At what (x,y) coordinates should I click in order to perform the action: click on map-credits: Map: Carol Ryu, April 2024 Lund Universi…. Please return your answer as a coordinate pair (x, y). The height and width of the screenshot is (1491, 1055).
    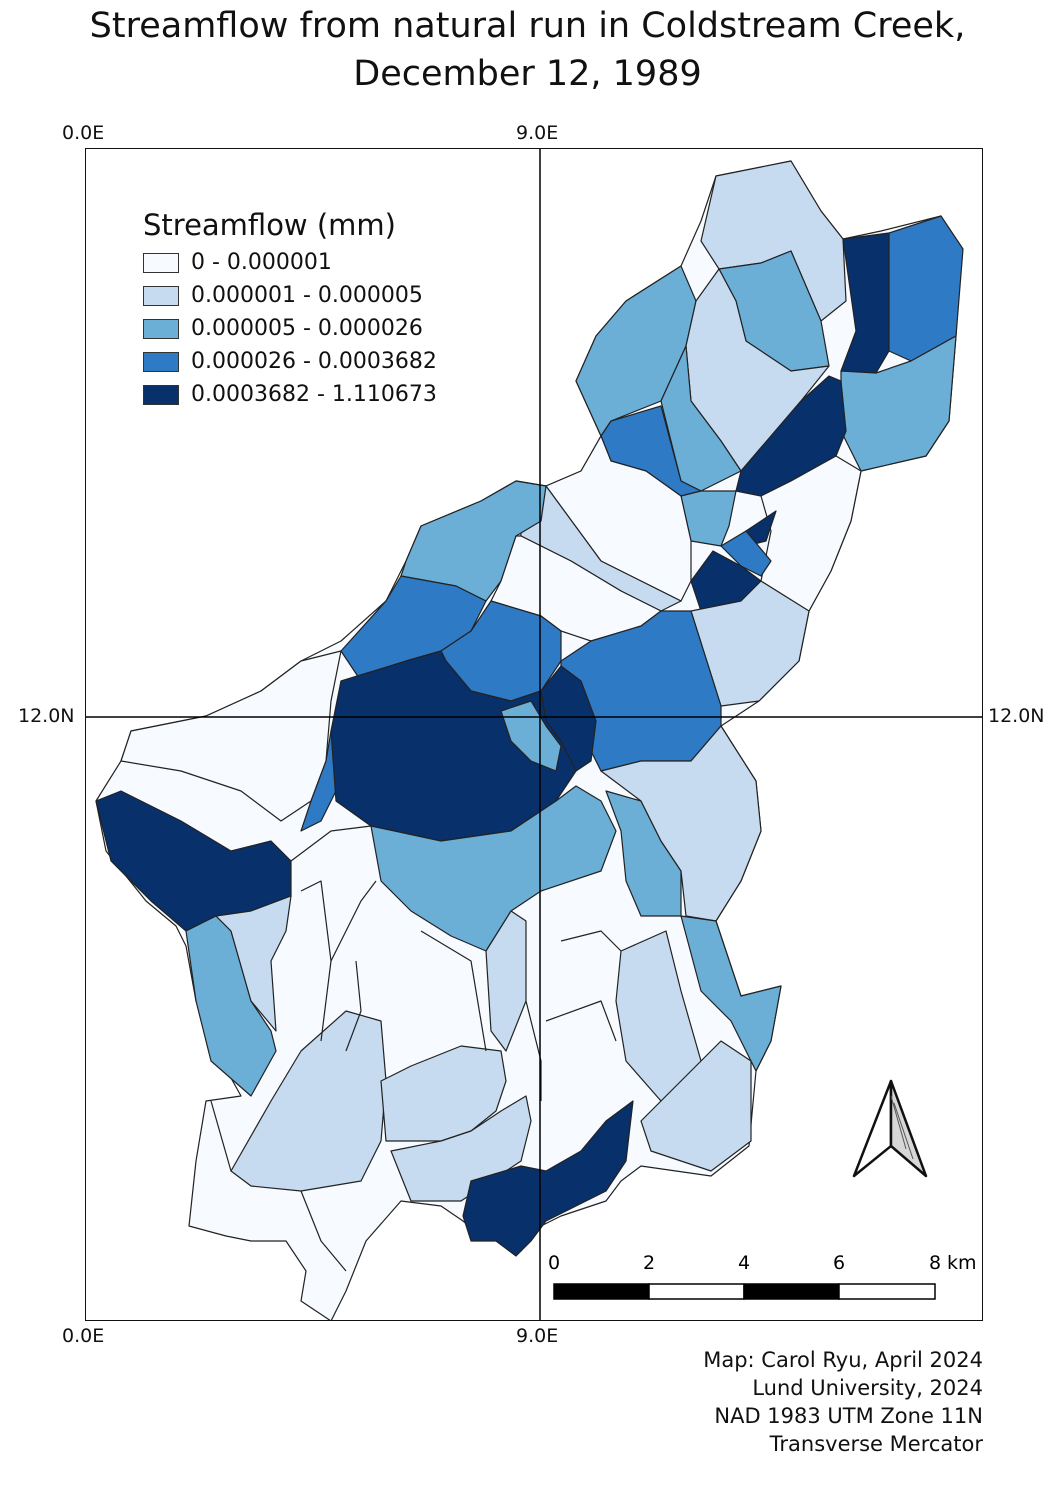
    Looking at the image, I should click on (843, 1402).